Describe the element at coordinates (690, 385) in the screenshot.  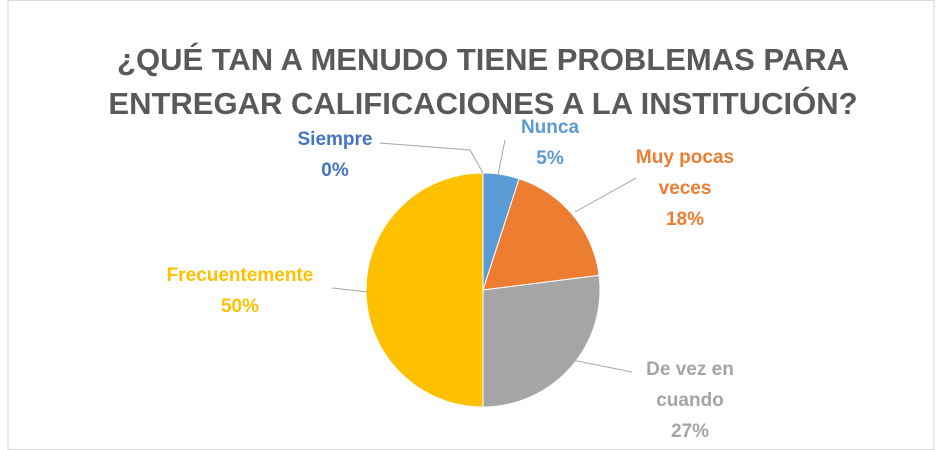
I see `label-name: De vez en cuando` at that location.